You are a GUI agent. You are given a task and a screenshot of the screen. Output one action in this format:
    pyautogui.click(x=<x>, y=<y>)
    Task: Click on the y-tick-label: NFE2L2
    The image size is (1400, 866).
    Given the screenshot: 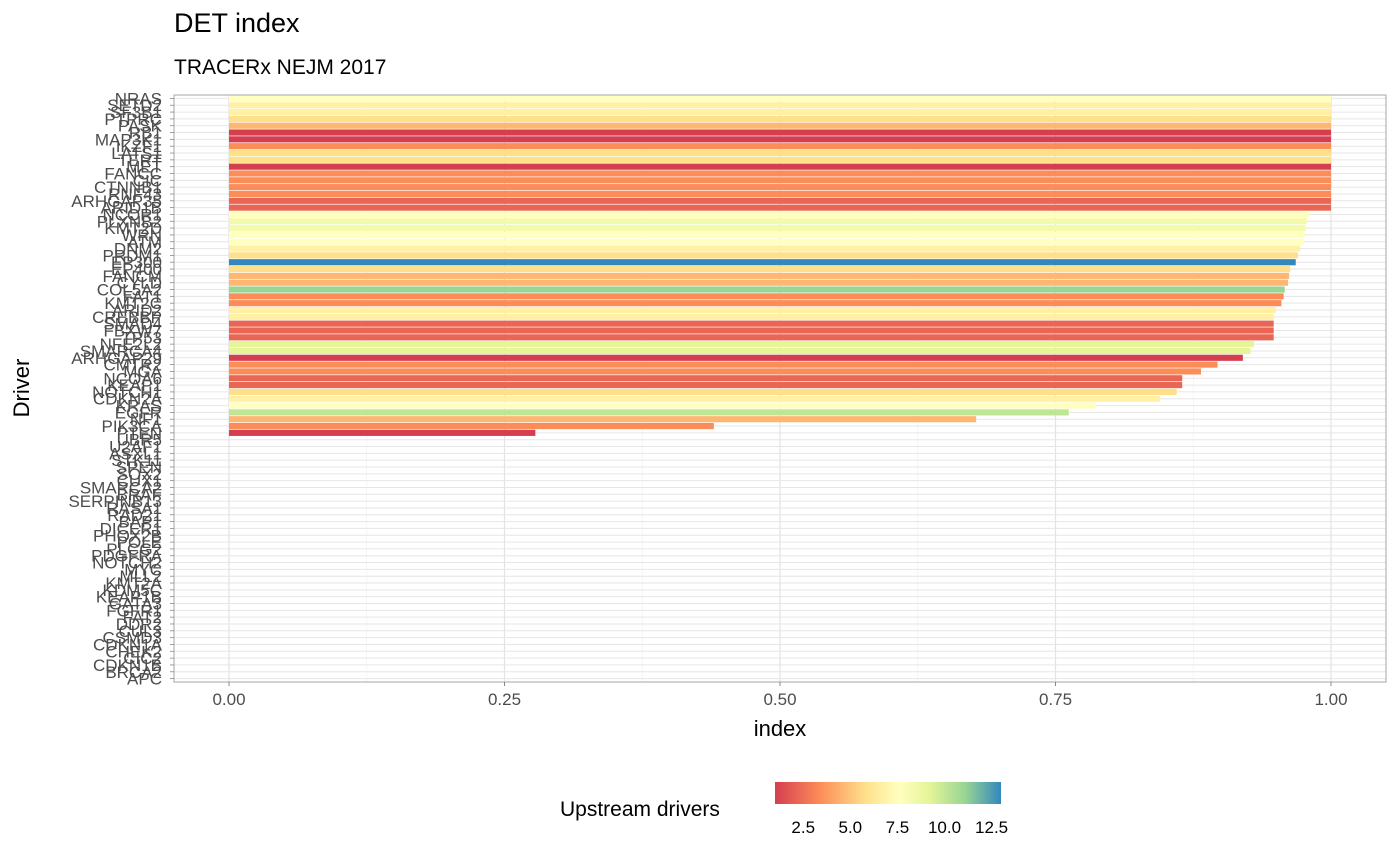 What is the action you would take?
    pyautogui.click(x=131, y=344)
    